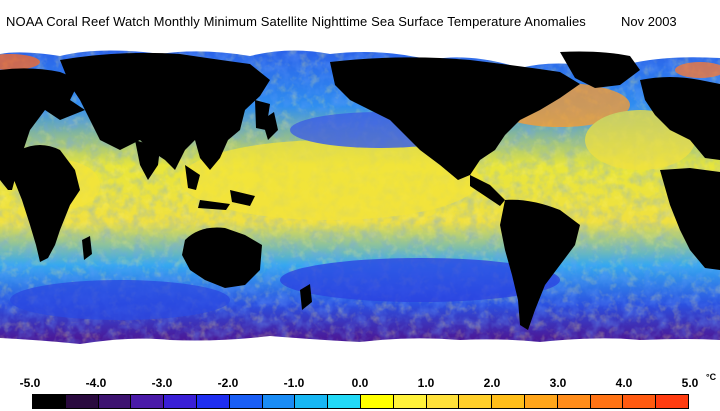 This screenshot has height=411, width=720. I want to click on colorbar-tick-label: -5.0, so click(30, 383).